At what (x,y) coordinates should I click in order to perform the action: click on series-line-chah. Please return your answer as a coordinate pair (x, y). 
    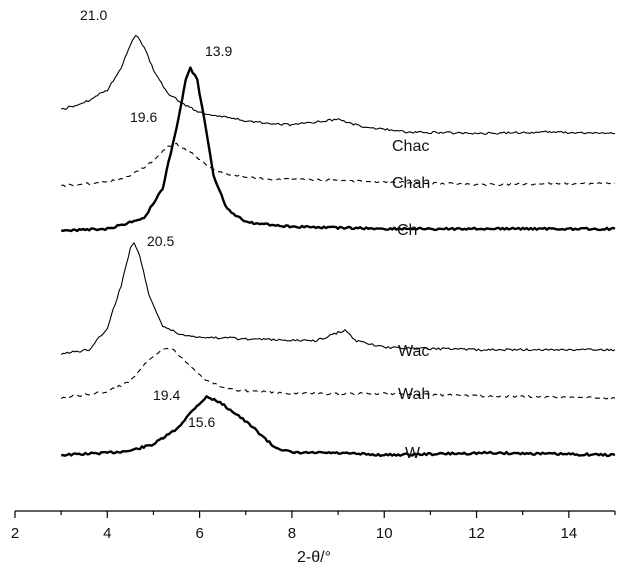
    Looking at the image, I should click on (338, 165).